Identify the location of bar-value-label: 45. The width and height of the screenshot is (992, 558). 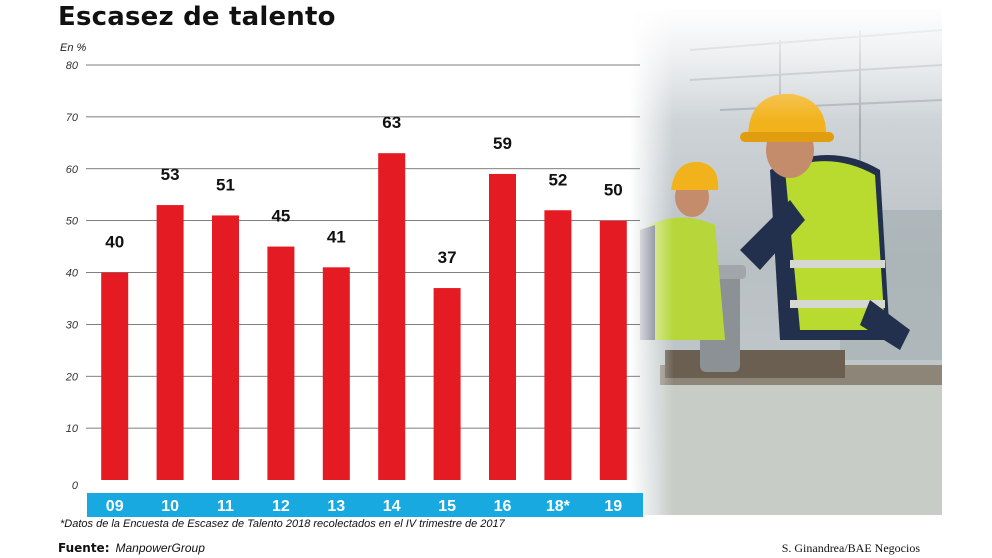
(280, 216).